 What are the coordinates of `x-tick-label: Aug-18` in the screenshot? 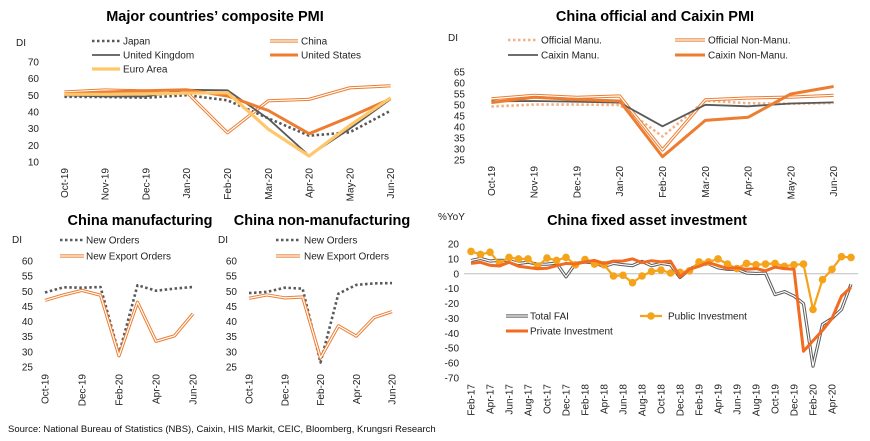 It's located at (643, 400).